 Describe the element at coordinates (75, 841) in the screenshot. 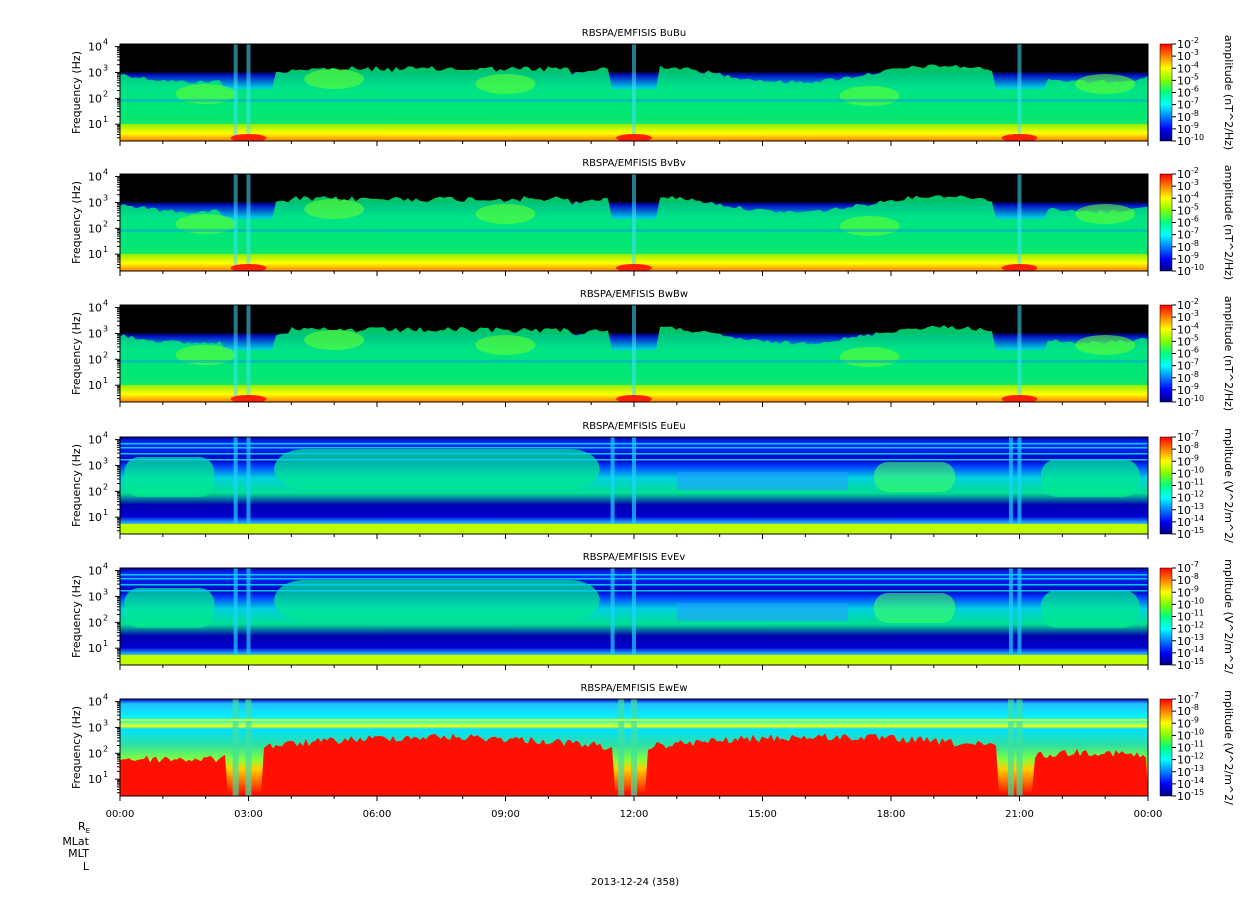

I see `ephemeris-mlat-label: MLat` at that location.